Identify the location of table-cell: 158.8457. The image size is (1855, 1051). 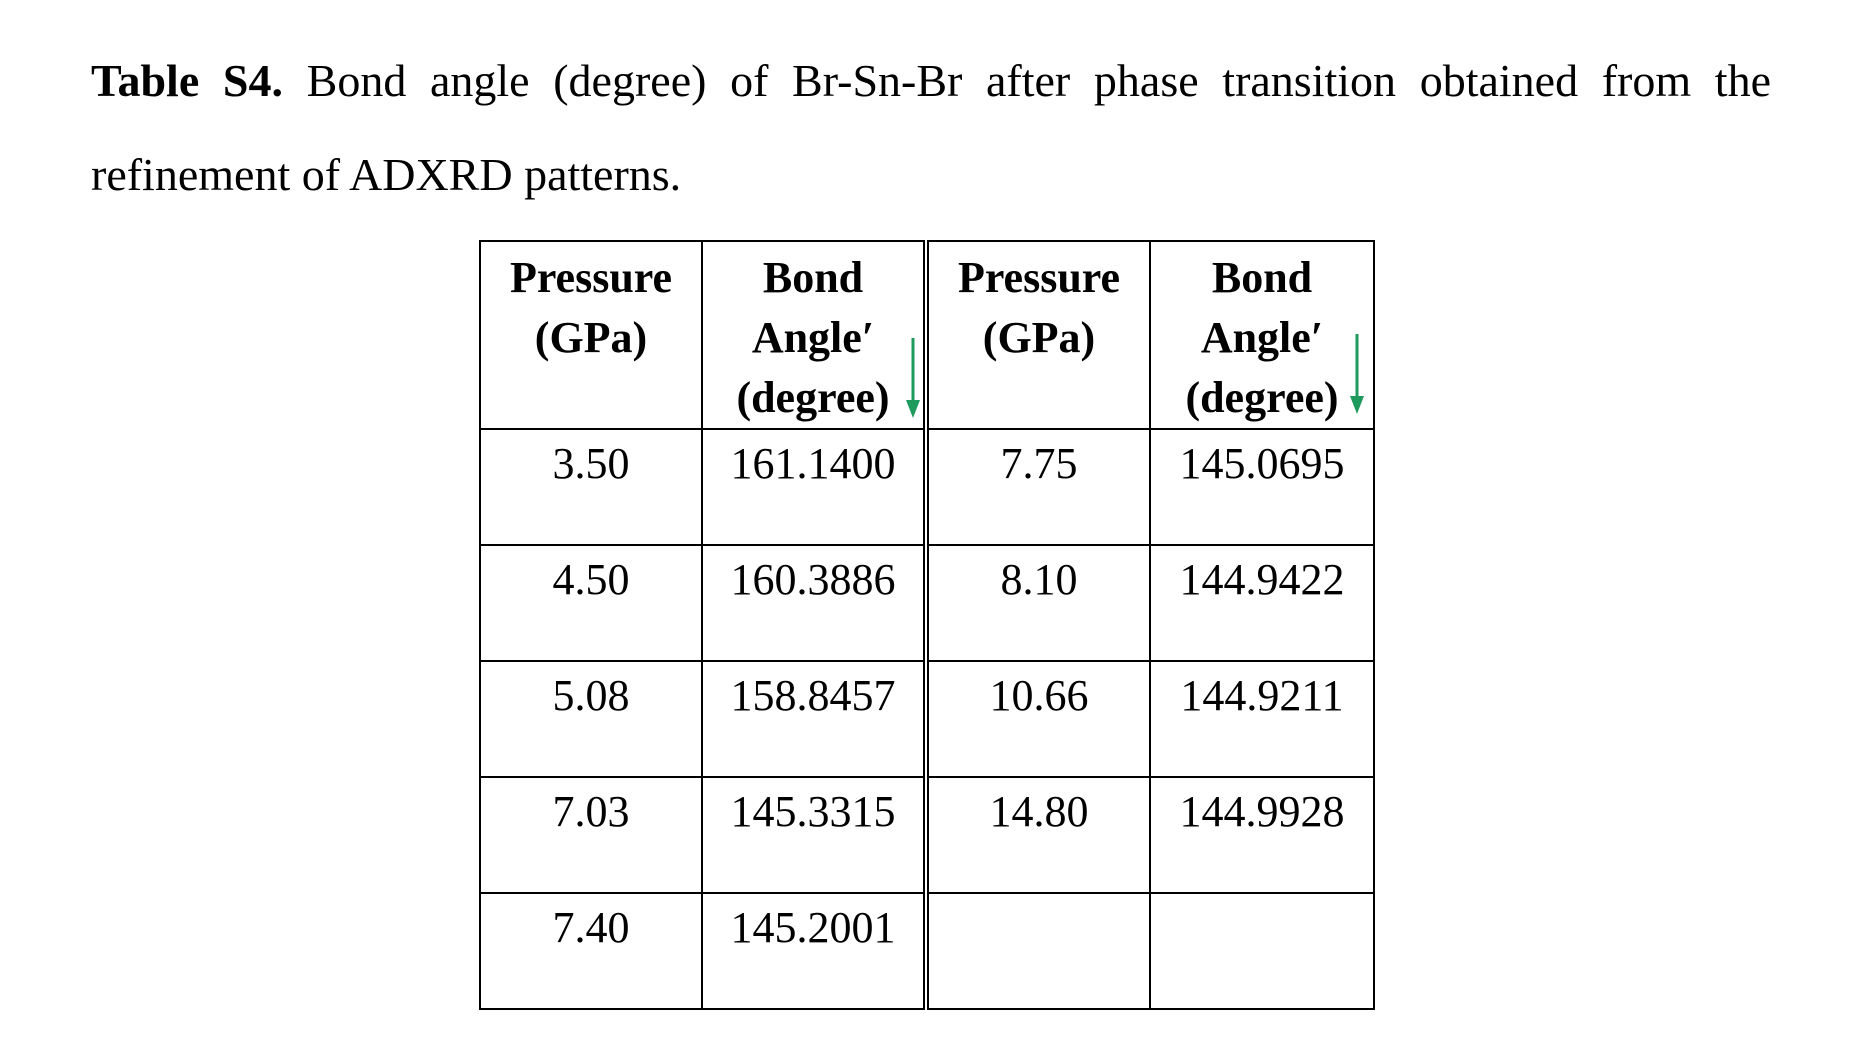
(815, 719).